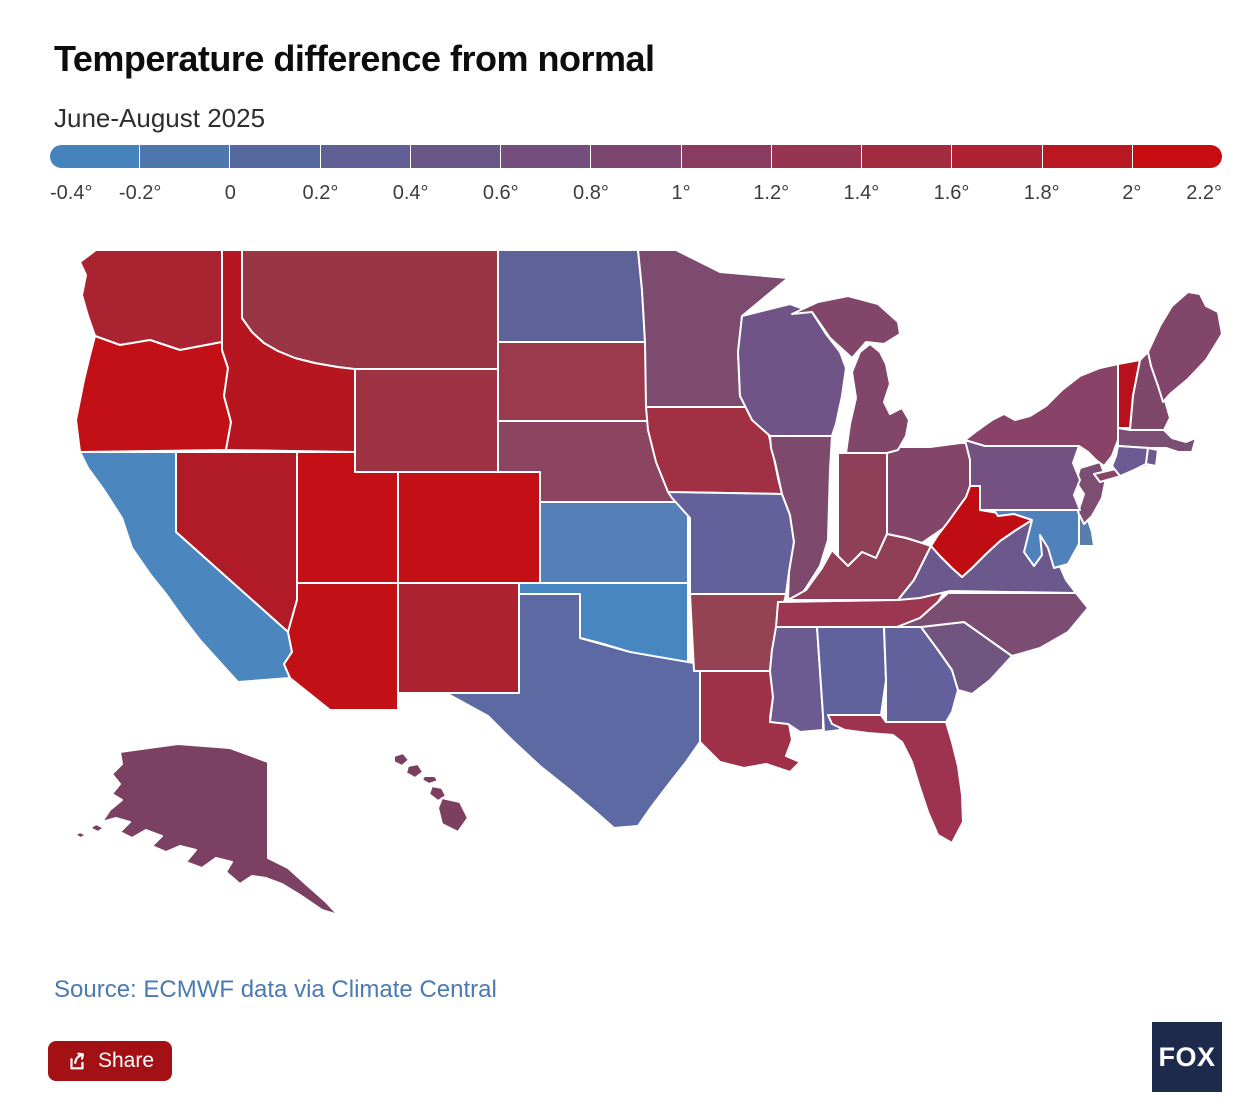 Image resolution: width=1240 pixels, height=1108 pixels. Describe the element at coordinates (320, 193) in the screenshot. I see `legend-tick-label: 0.2°` at that location.